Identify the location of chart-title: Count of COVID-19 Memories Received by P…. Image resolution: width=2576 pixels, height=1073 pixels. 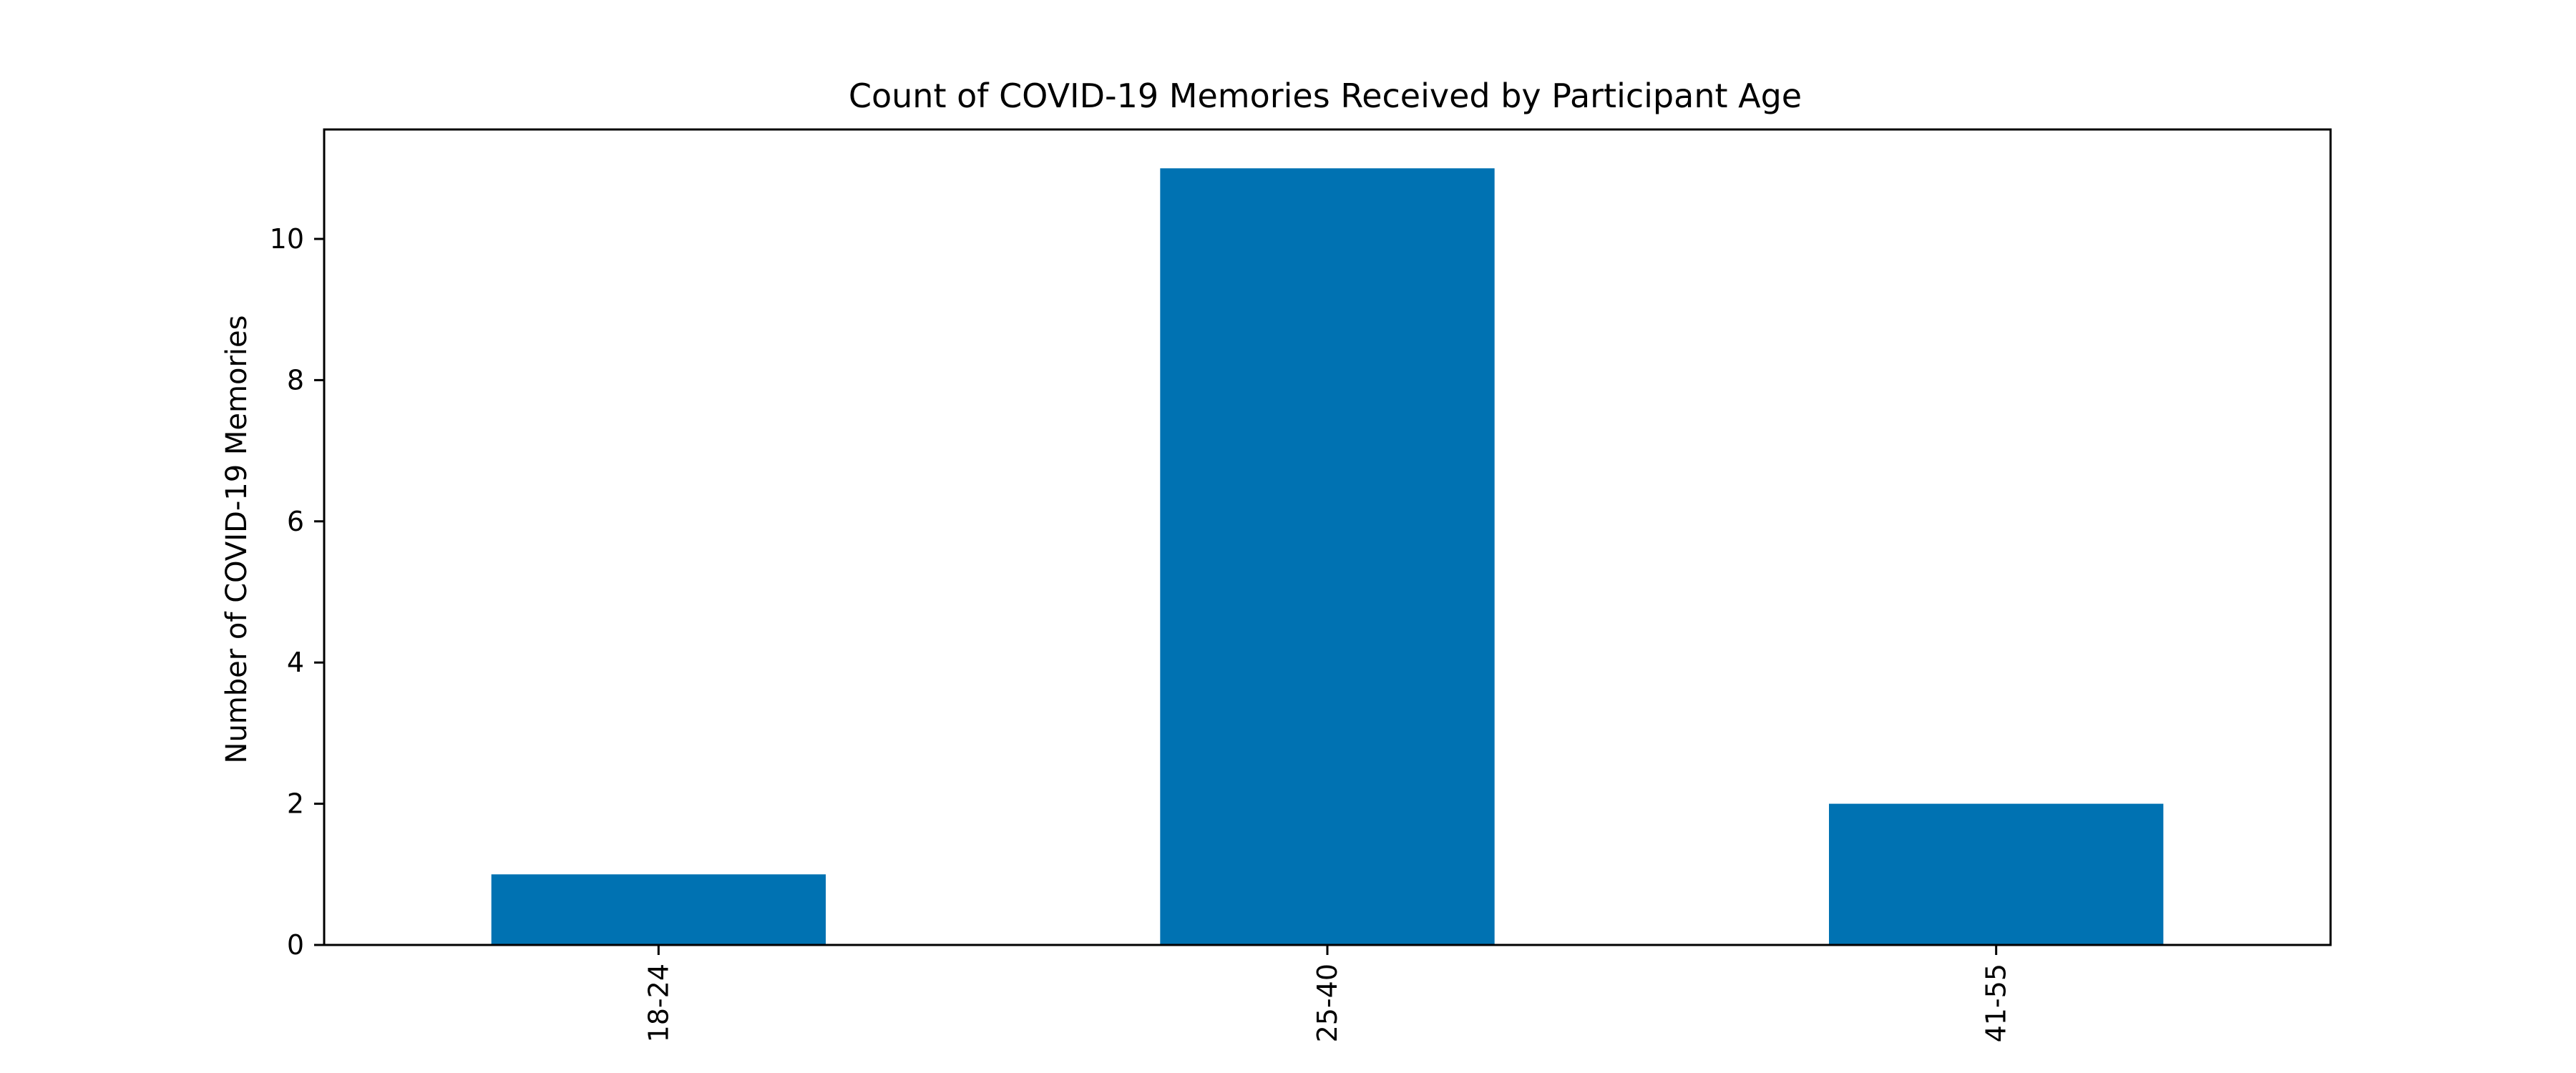
(1325, 96).